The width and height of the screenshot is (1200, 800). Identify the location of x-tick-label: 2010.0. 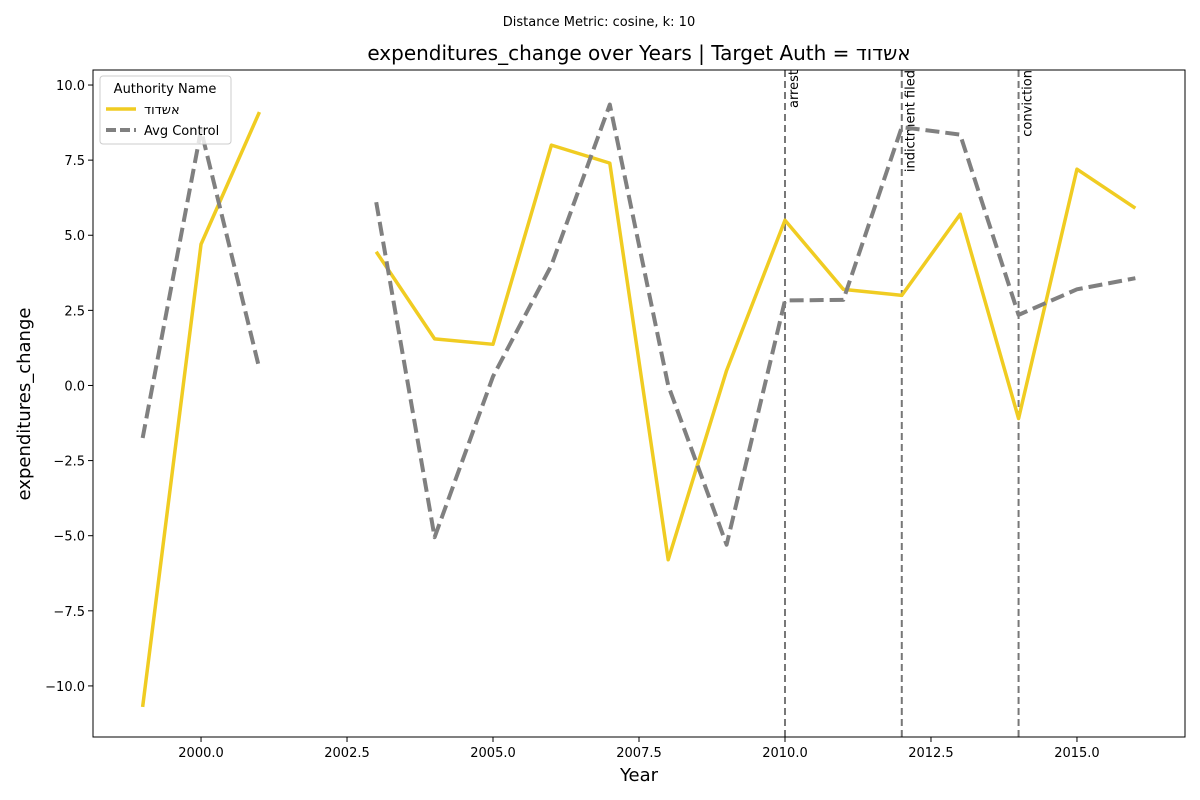
(785, 753).